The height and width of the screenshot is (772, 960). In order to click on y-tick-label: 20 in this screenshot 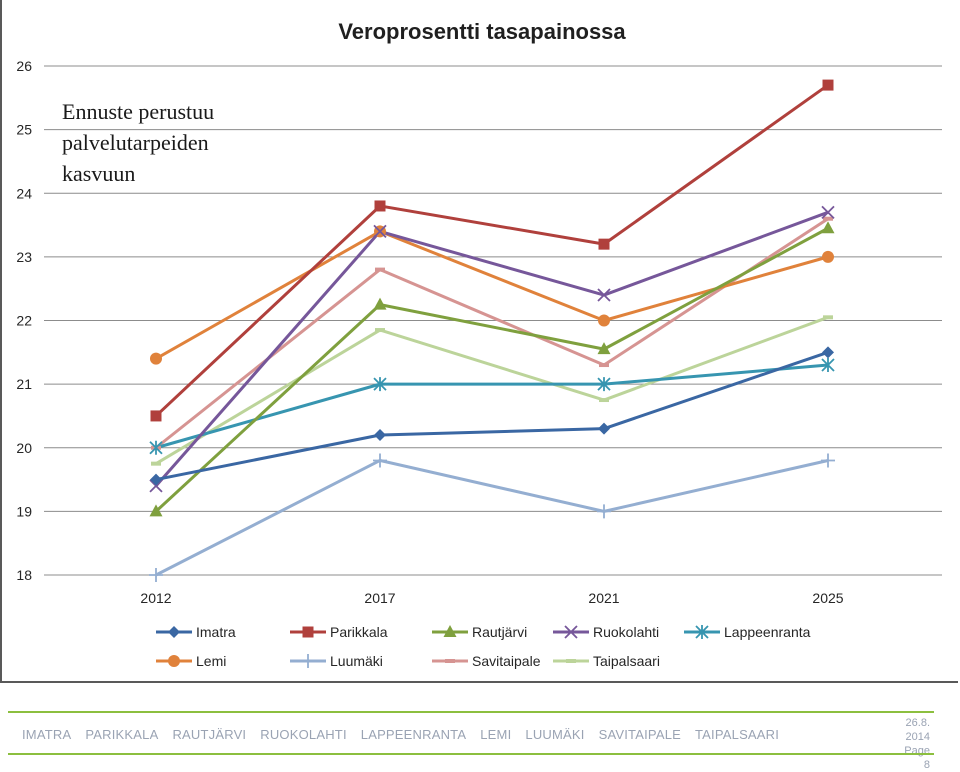, I will do `click(24, 448)`.